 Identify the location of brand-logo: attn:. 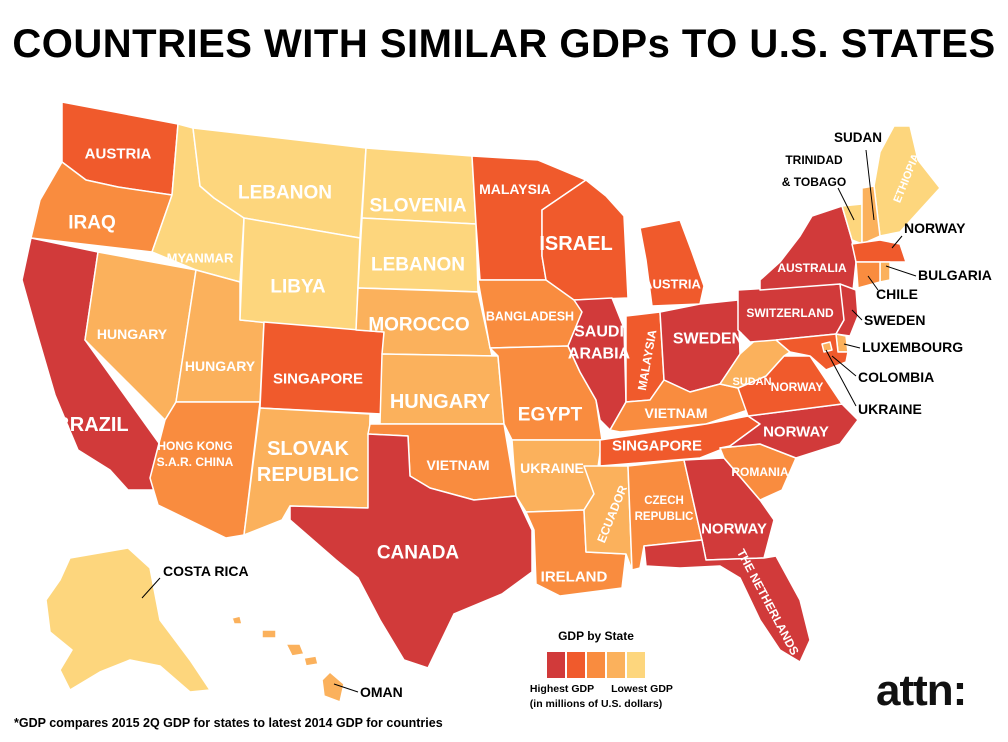
(921, 690).